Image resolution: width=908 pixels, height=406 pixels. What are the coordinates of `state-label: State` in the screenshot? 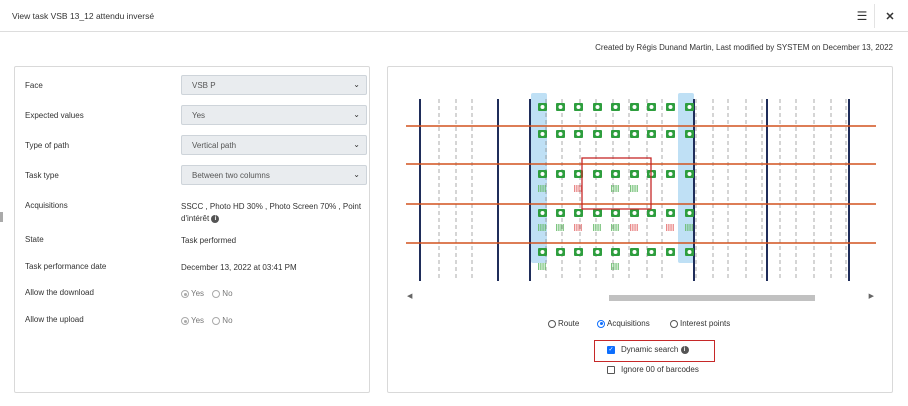 It's located at (34, 239).